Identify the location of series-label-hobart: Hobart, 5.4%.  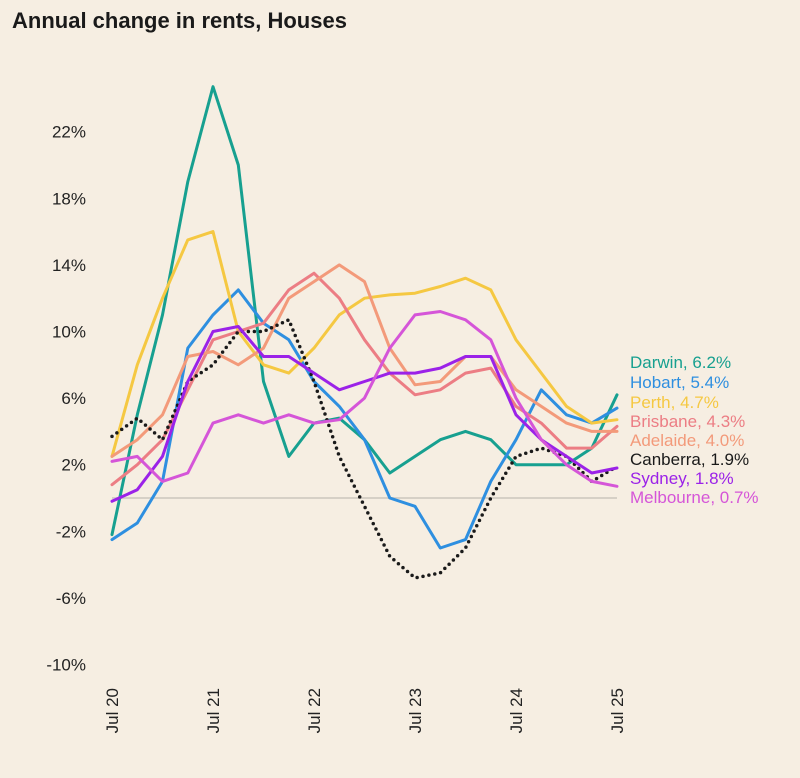
(679, 382).